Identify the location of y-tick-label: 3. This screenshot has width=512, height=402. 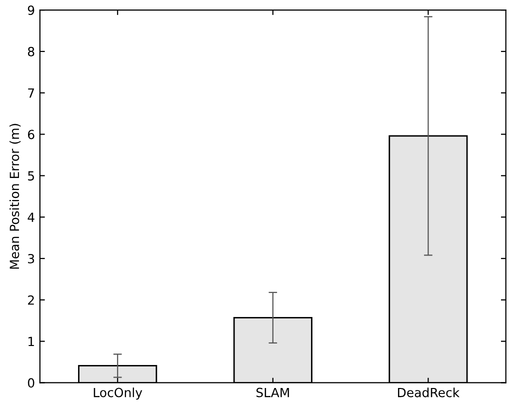
(31, 259).